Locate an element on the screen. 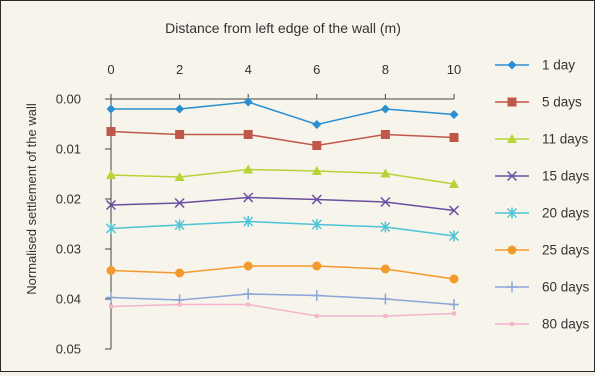 The image size is (595, 376). legend-label: 11 days is located at coordinates (565, 139).